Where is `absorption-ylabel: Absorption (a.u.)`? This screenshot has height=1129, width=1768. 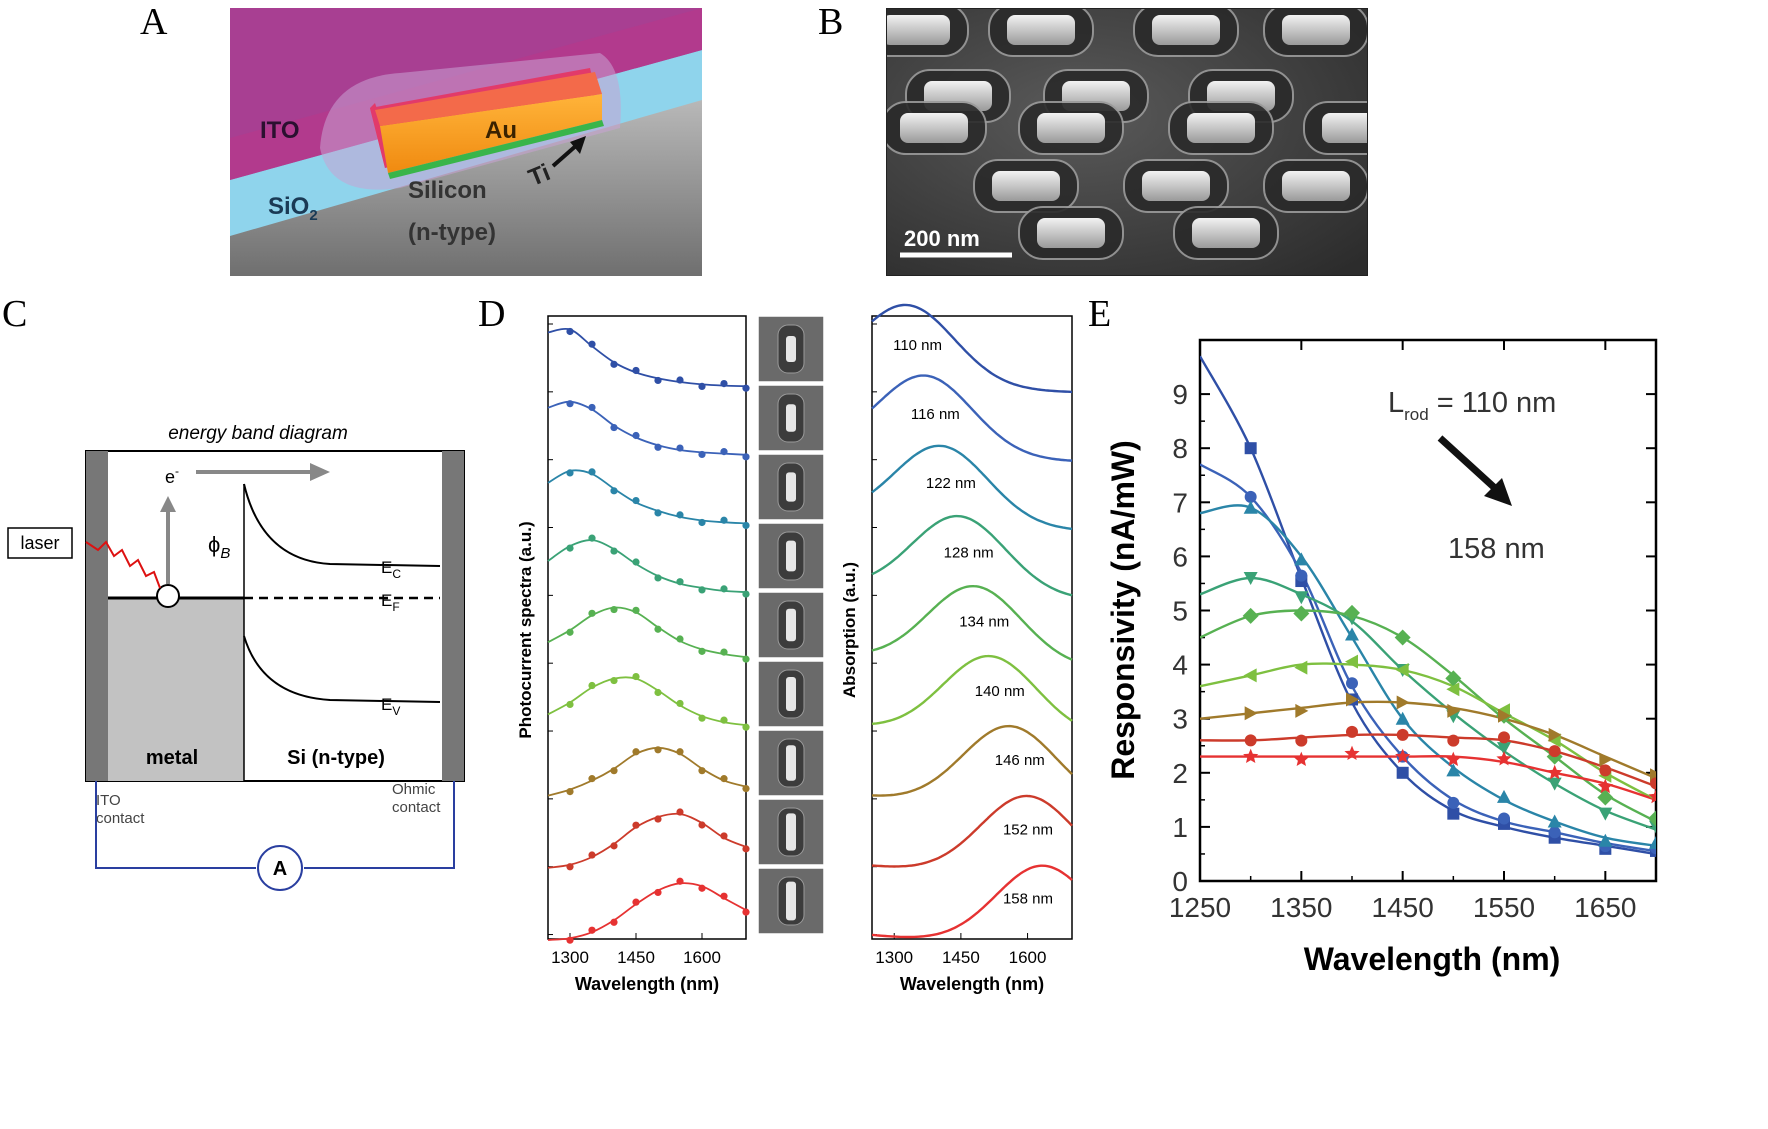 absorption-ylabel: Absorption (a.u.) is located at coordinates (849, 630).